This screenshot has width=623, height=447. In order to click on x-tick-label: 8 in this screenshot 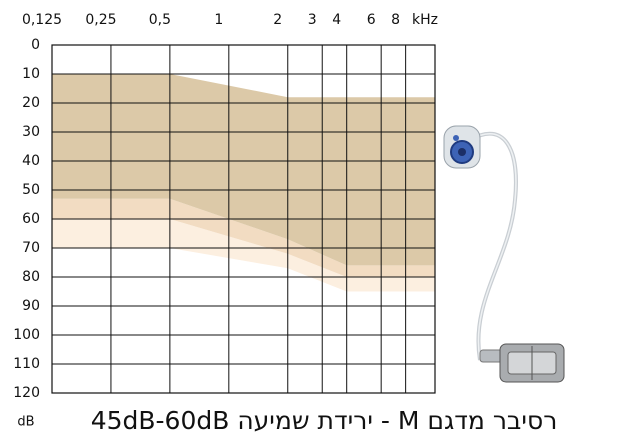, I will do `click(395, 20)`.